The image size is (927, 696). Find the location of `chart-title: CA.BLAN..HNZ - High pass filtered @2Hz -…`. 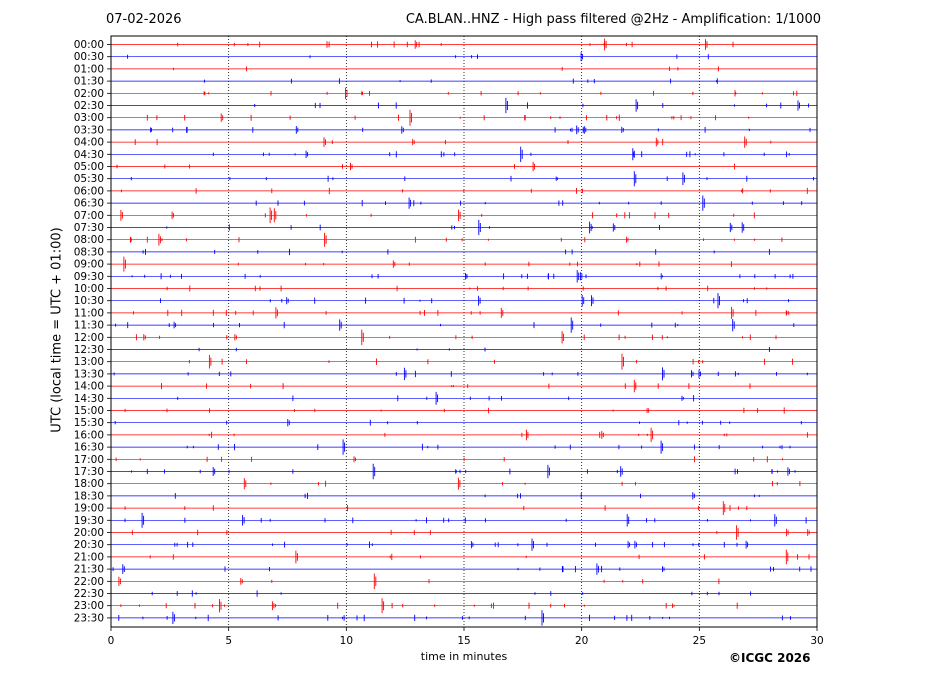

chart-title: CA.BLAN..HNZ - High pass filtered @2Hz -… is located at coordinates (613, 19).